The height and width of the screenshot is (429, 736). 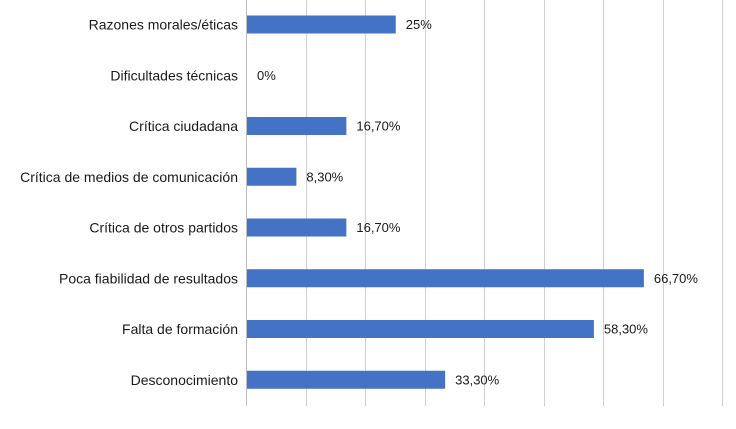 What do you see at coordinates (183, 126) in the screenshot?
I see `category-label: Crítica ciudadana` at bounding box center [183, 126].